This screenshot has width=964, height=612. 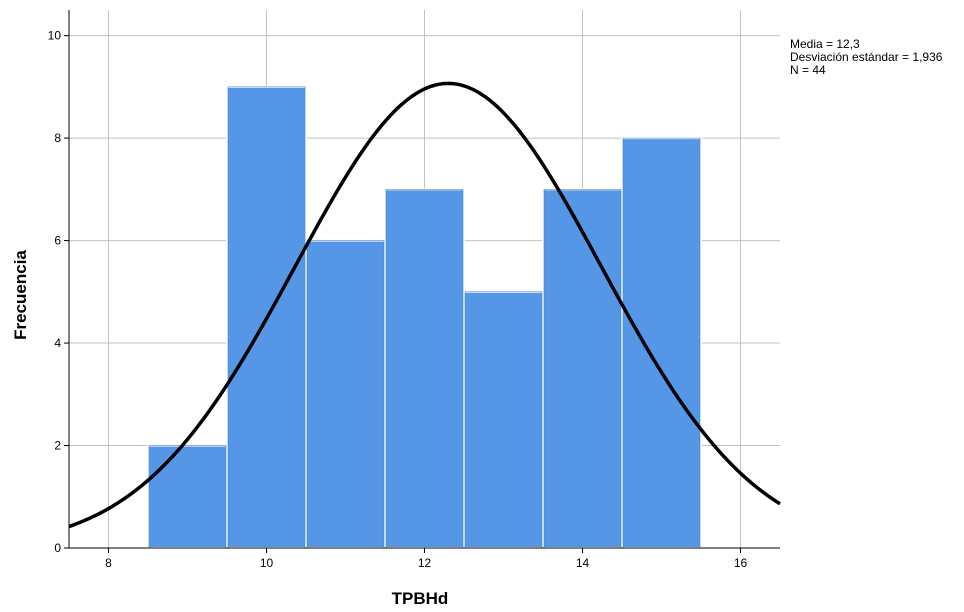 I want to click on x-tick-label-1: 10, so click(x=267, y=563).